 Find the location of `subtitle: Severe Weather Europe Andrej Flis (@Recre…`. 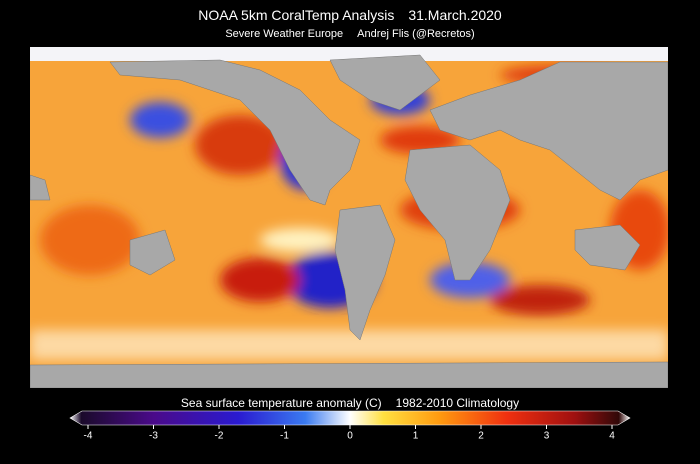

subtitle: Severe Weather Europe Andrej Flis (@Recre… is located at coordinates (349, 34).